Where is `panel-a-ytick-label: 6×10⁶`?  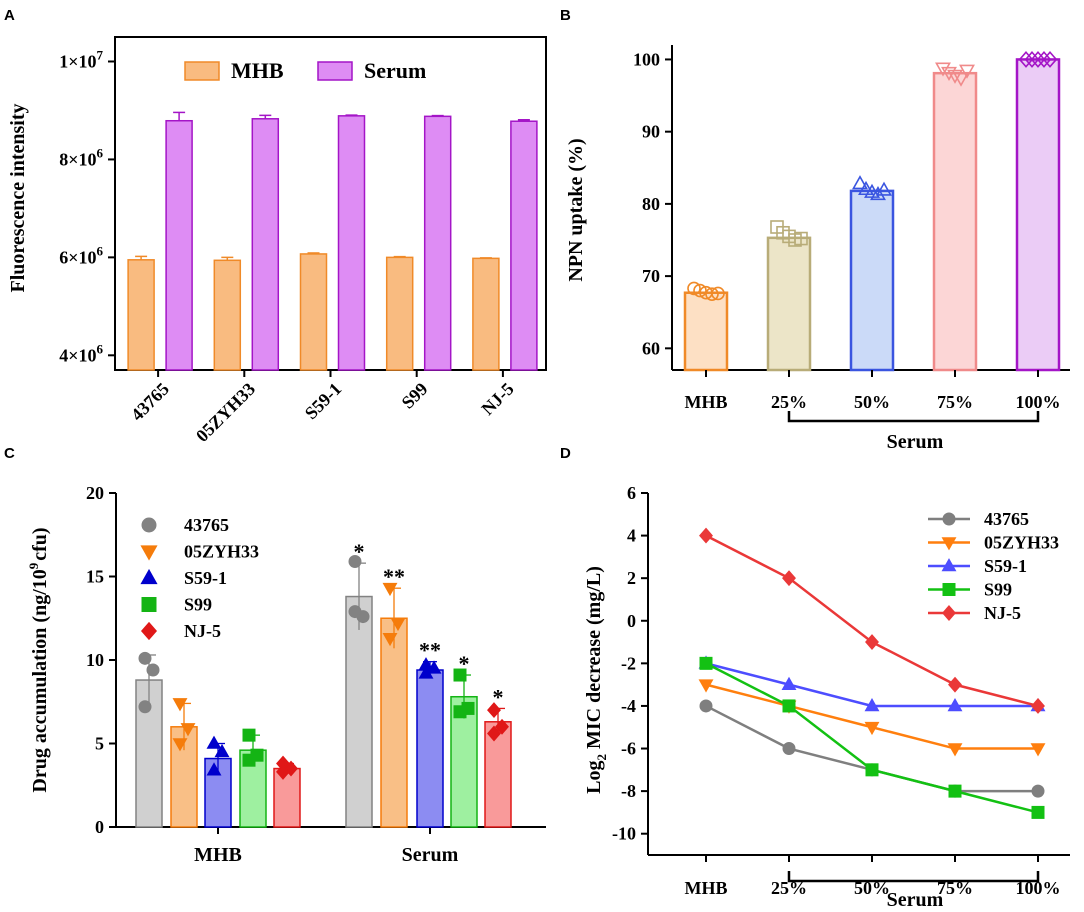
panel-a-ytick-label: 6×10⁶ is located at coordinates (81, 255).